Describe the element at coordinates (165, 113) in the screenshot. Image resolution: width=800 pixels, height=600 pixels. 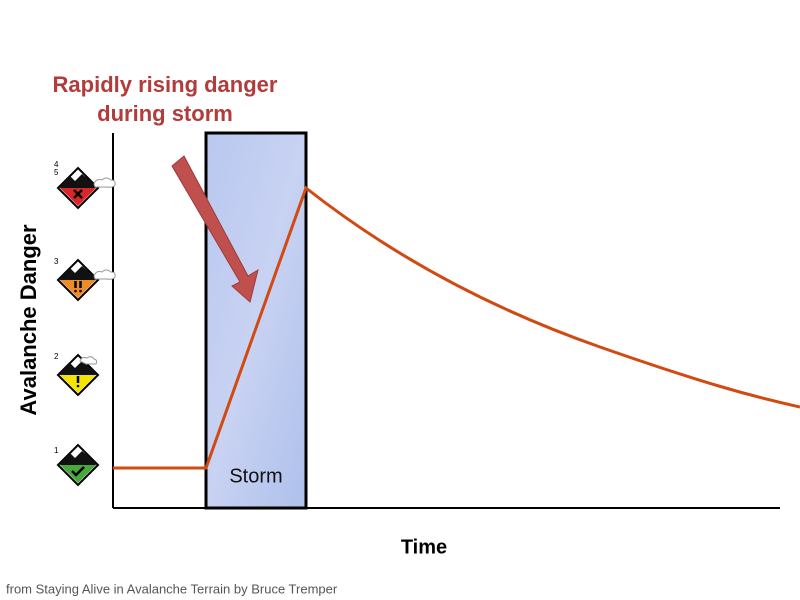
I see `annotation-line: during storm` at that location.